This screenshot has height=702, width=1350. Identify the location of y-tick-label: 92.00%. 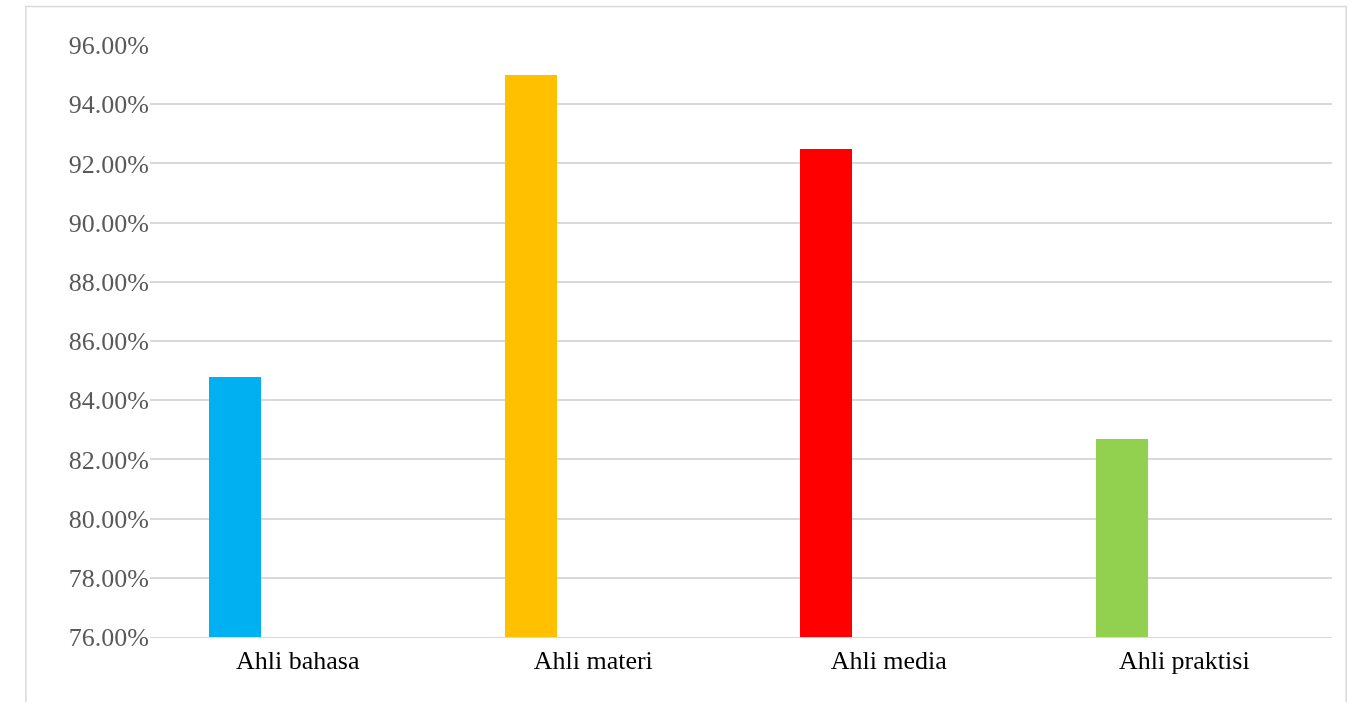
(108, 164).